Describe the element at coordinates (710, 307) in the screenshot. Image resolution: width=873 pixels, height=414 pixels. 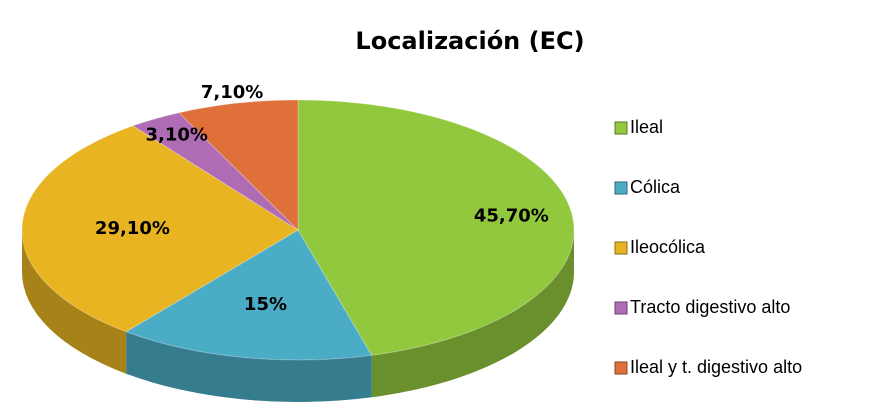
I see `legend-label: Tracto digestivo alto` at that location.